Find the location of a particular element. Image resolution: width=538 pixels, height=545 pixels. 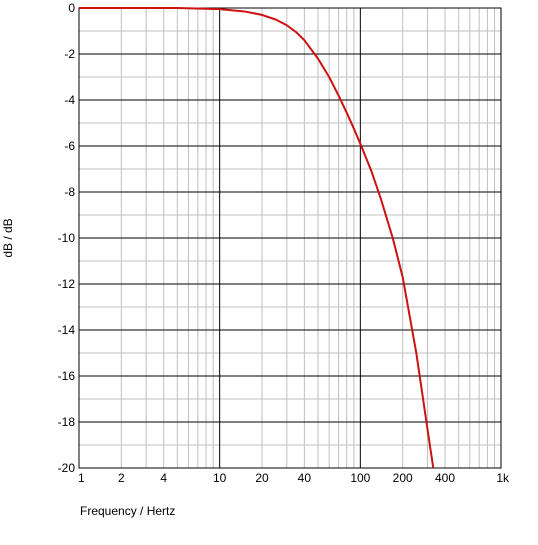

y-tick-label: -6 is located at coordinates (69, 146).